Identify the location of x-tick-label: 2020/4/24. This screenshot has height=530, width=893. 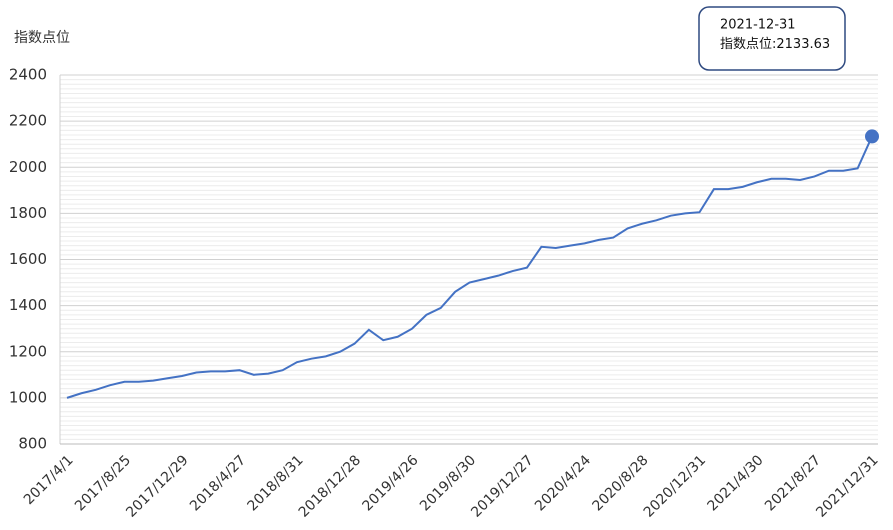
(563, 483).